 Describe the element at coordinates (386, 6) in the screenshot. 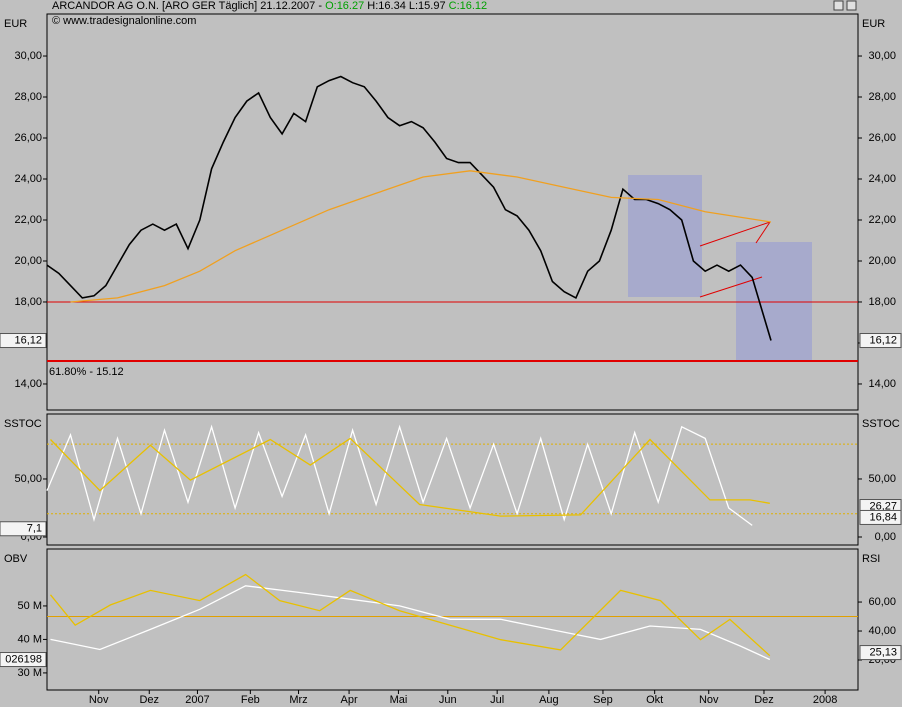

I see `ohlc: H:16.34` at that location.